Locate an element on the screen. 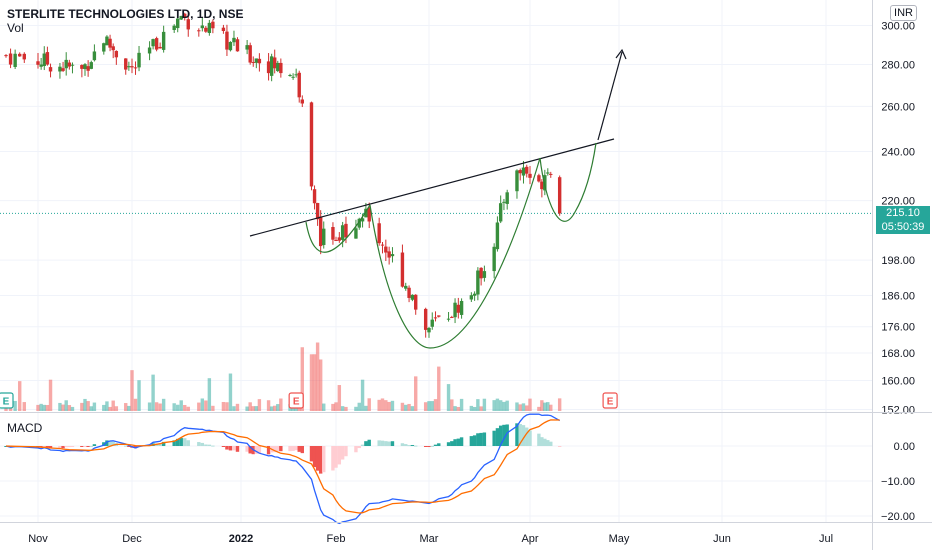 This screenshot has width=932, height=550. chart-title: STERLITE TECHNOLOGIES LTD, 1D, NSE is located at coordinates (125, 14).